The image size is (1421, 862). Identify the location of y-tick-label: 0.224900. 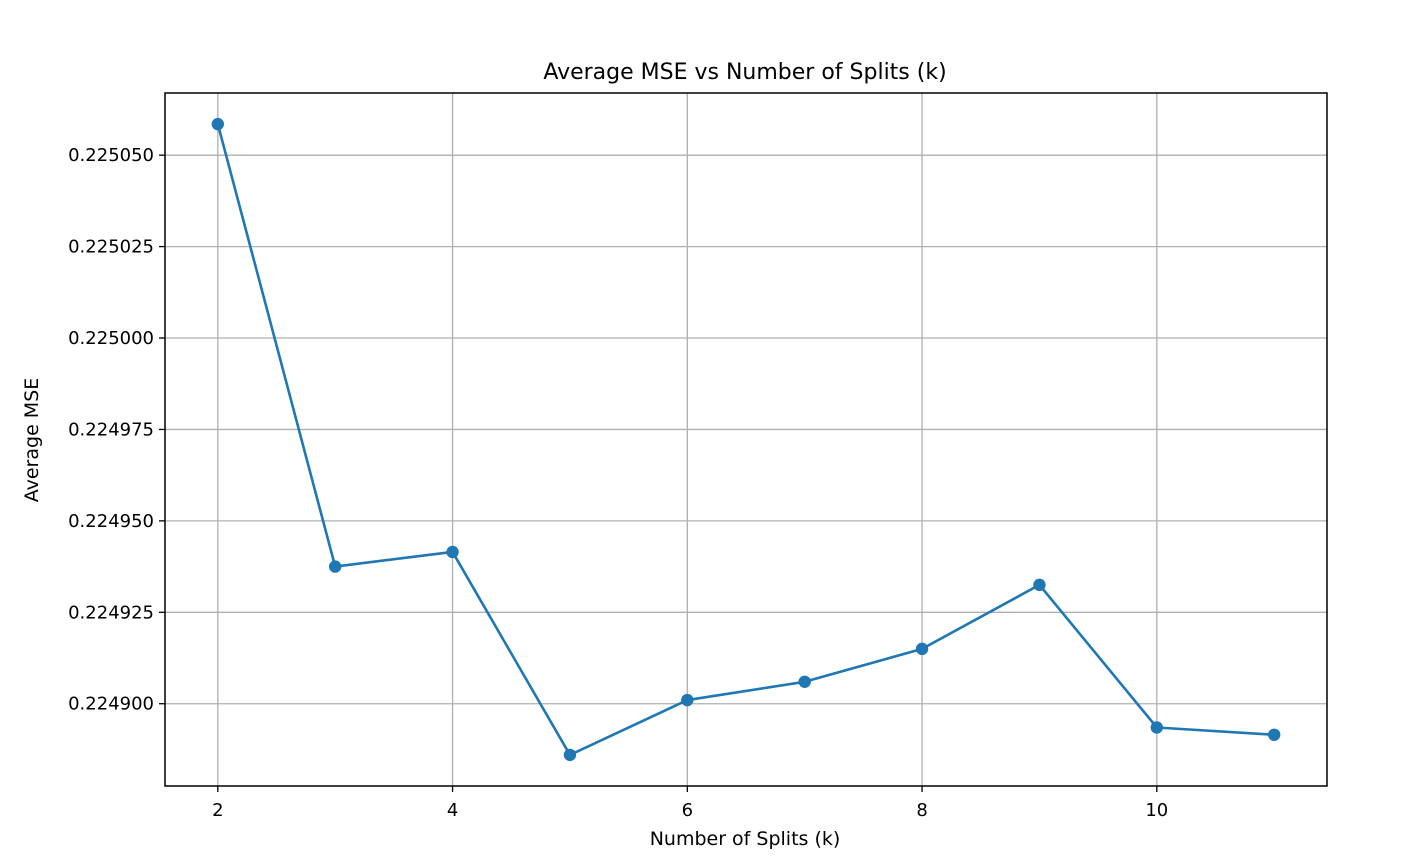
(111, 704).